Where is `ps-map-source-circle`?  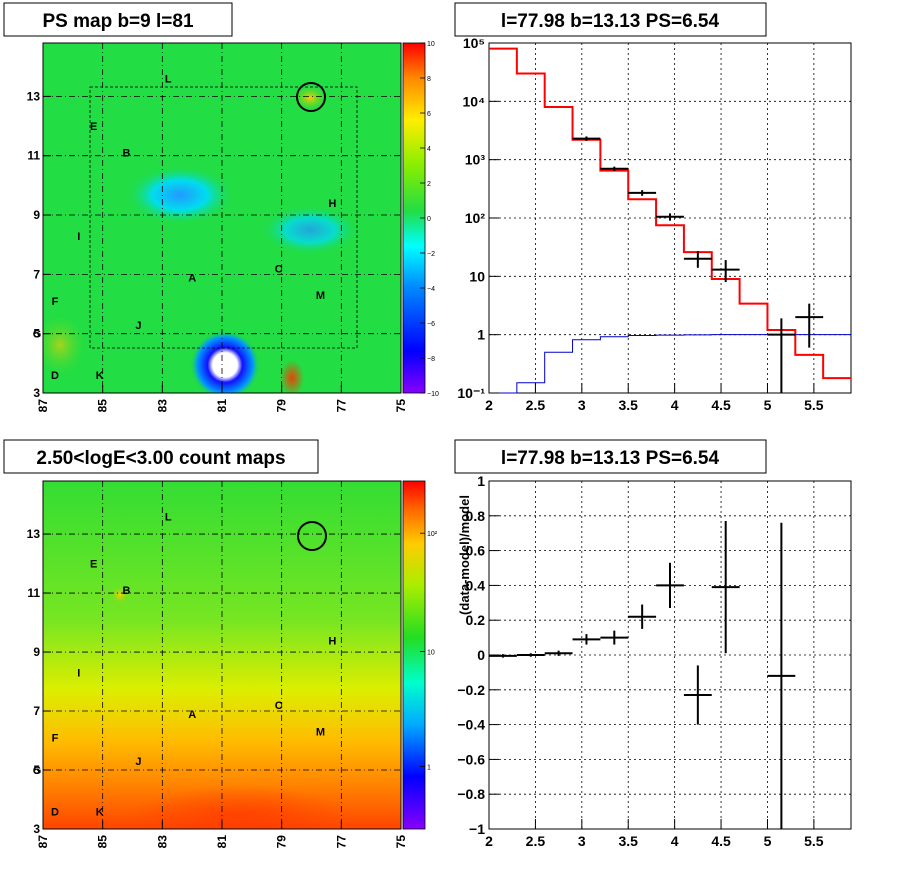
ps-map-source-circle is located at coordinates (311, 97).